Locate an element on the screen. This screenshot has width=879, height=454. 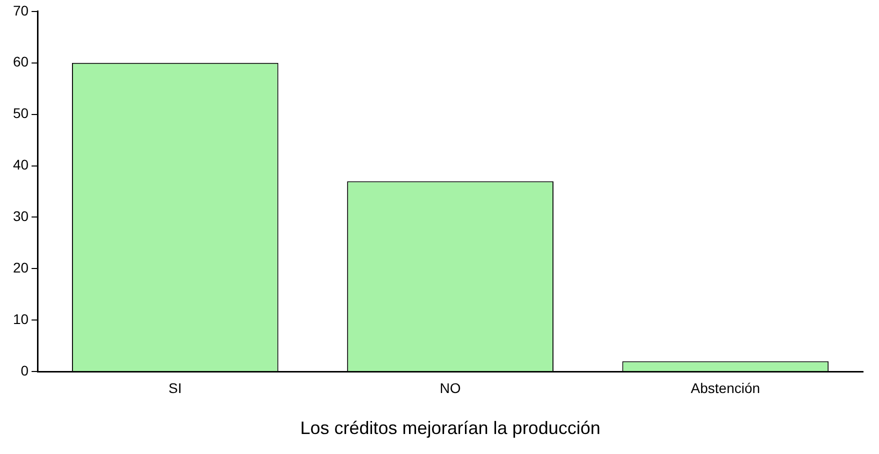
y-tick-label: 10 is located at coordinates (20, 319).